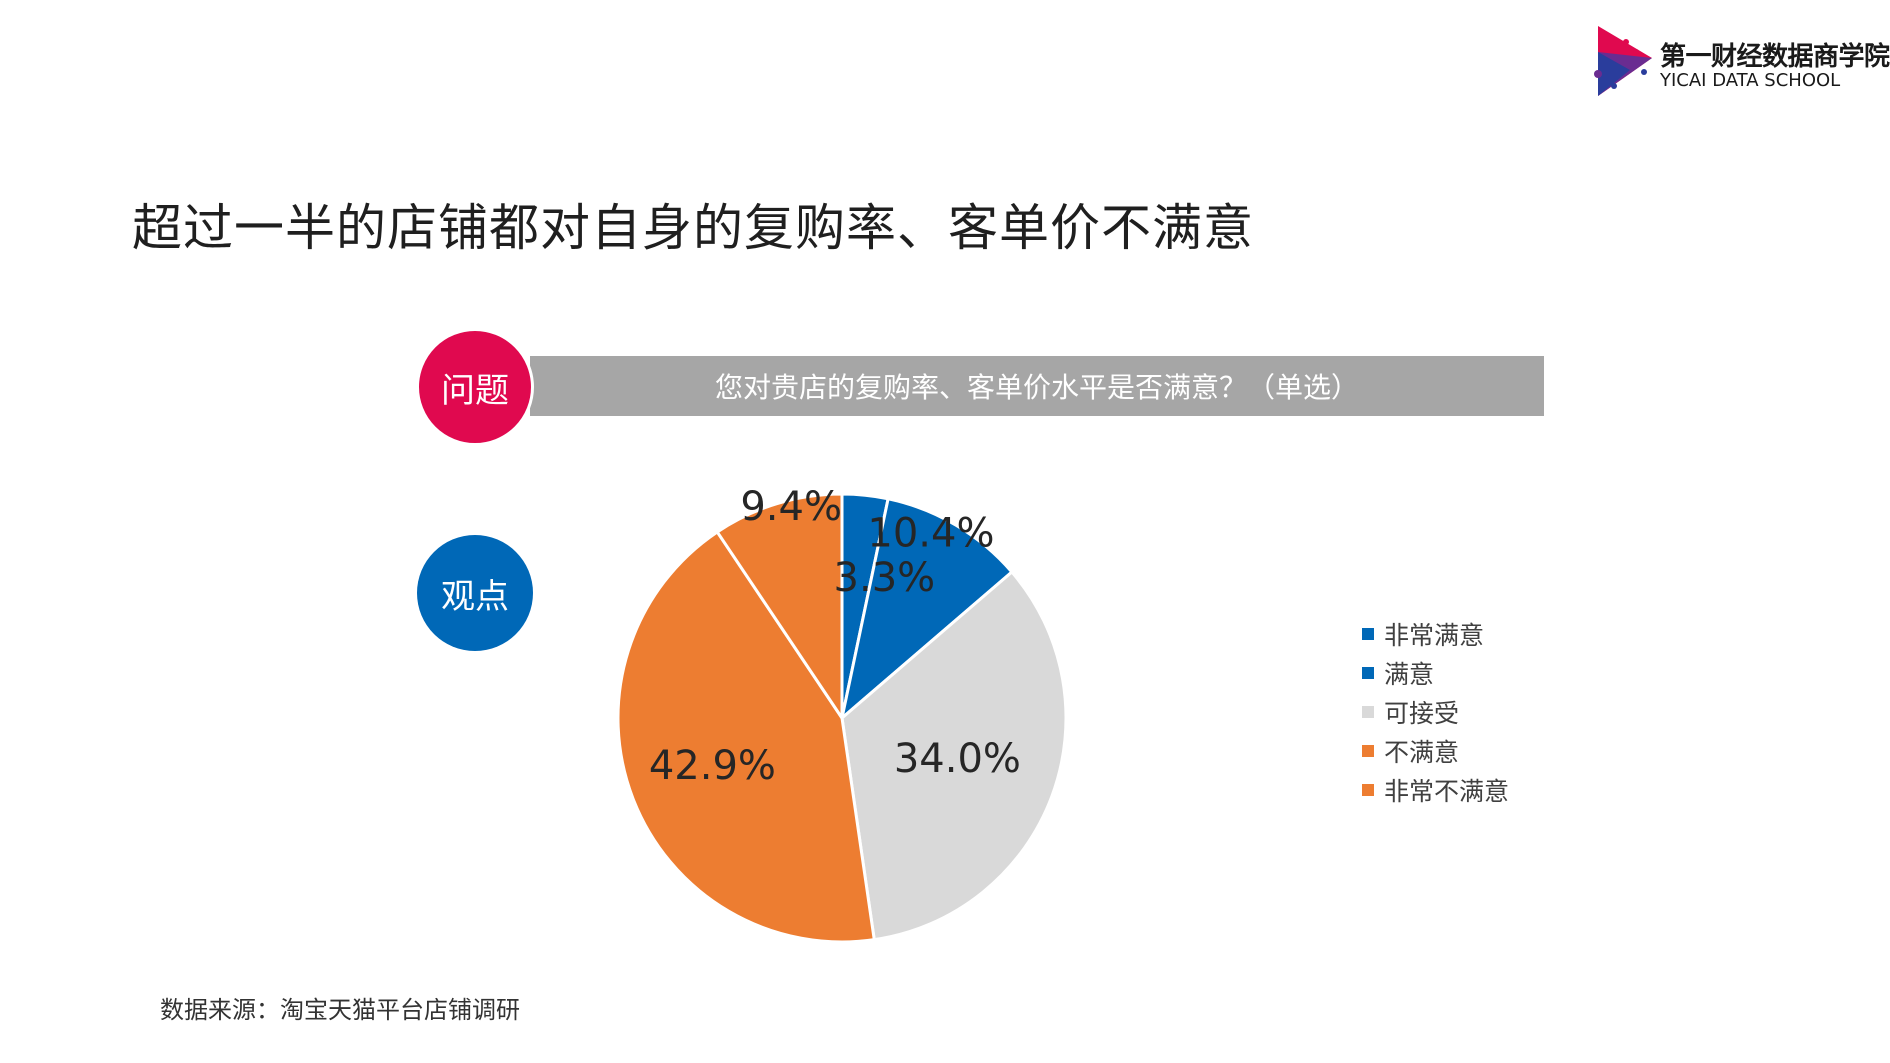 The height and width of the screenshot is (1063, 1890). Describe the element at coordinates (693, 228) in the screenshot. I see `page-title: 超过一半的店铺都对自身的复购率、客单价不满意` at that location.